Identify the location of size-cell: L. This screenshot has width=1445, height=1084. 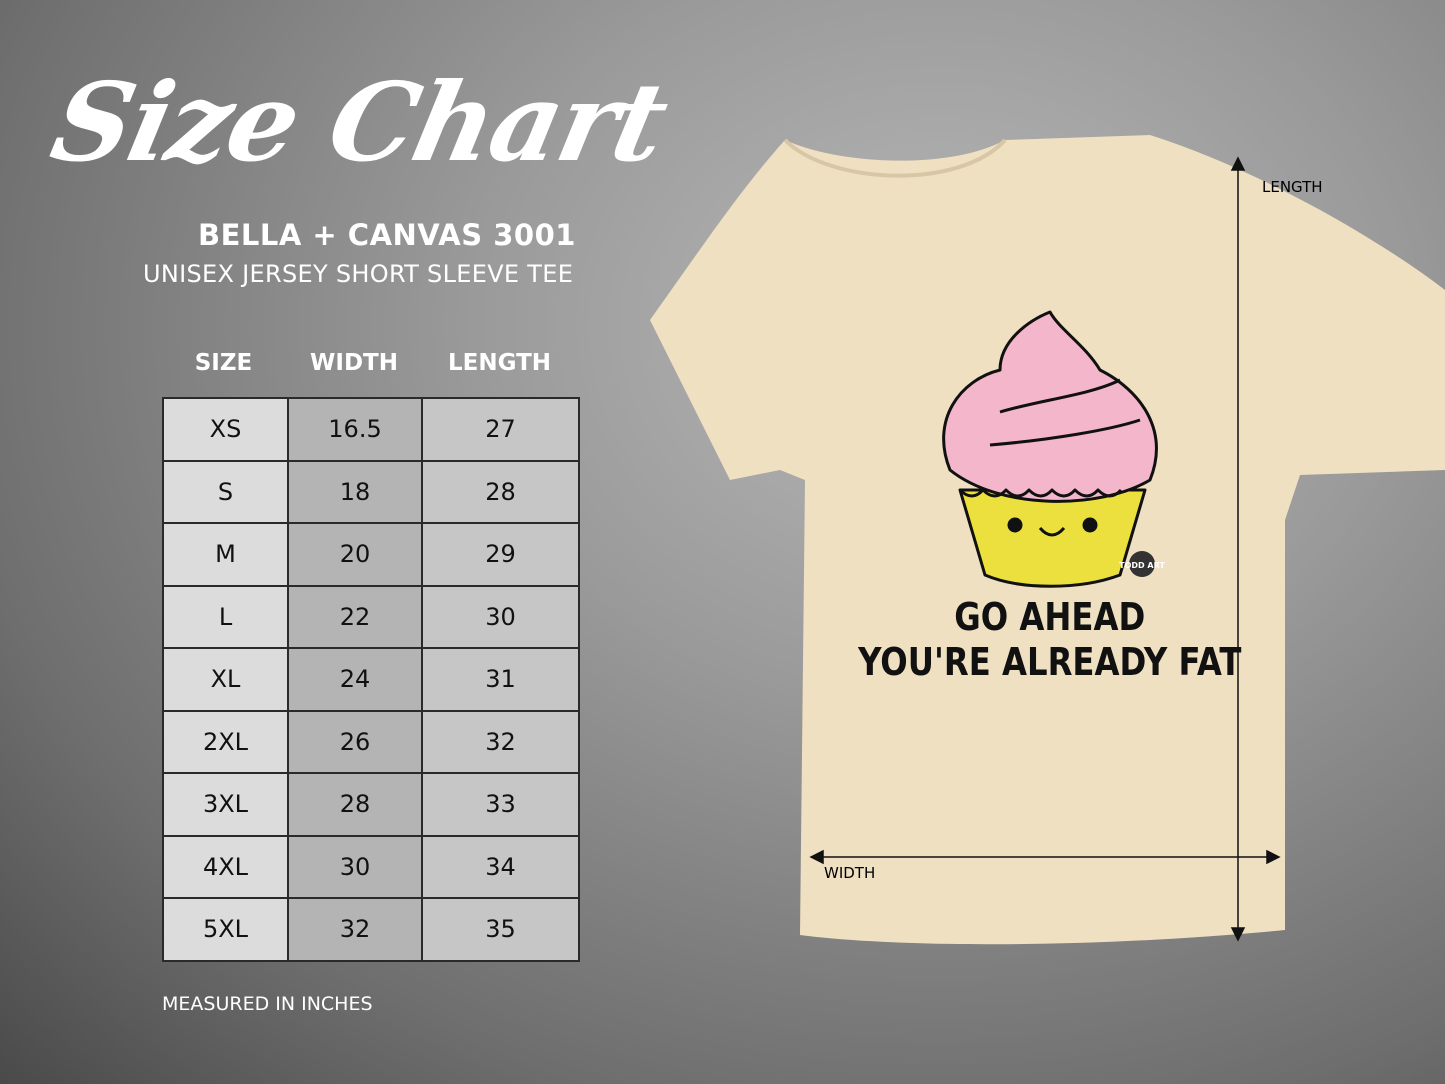
(225, 616).